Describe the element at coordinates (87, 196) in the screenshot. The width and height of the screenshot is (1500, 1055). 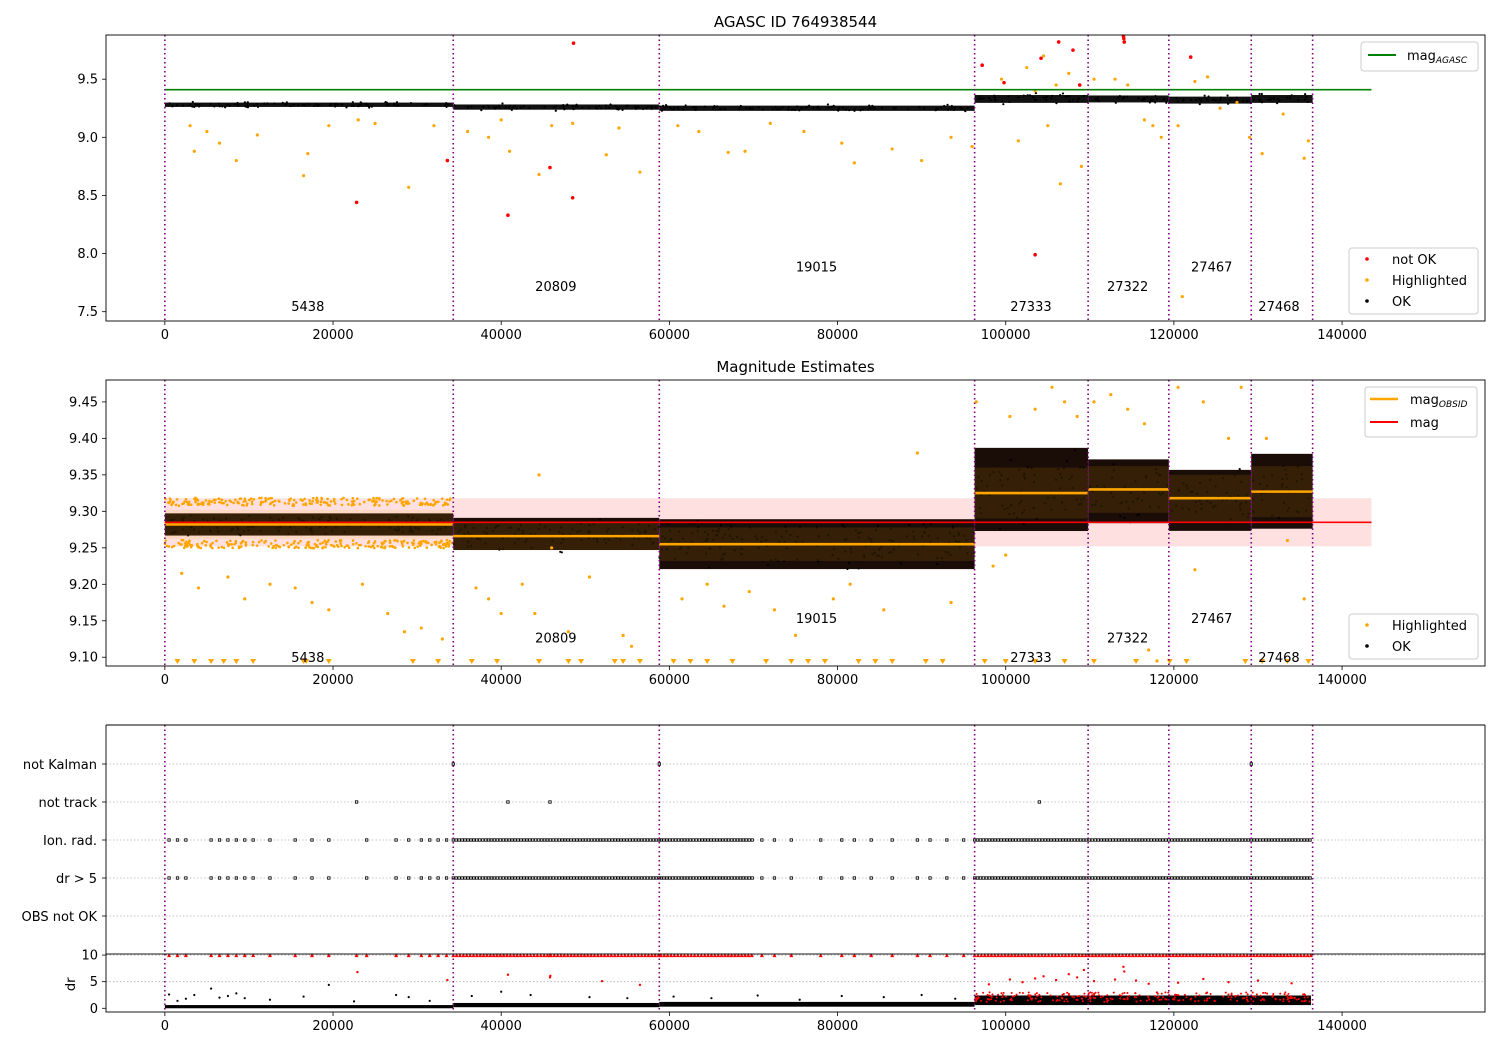
I see `y-tick-label: 8.5` at that location.